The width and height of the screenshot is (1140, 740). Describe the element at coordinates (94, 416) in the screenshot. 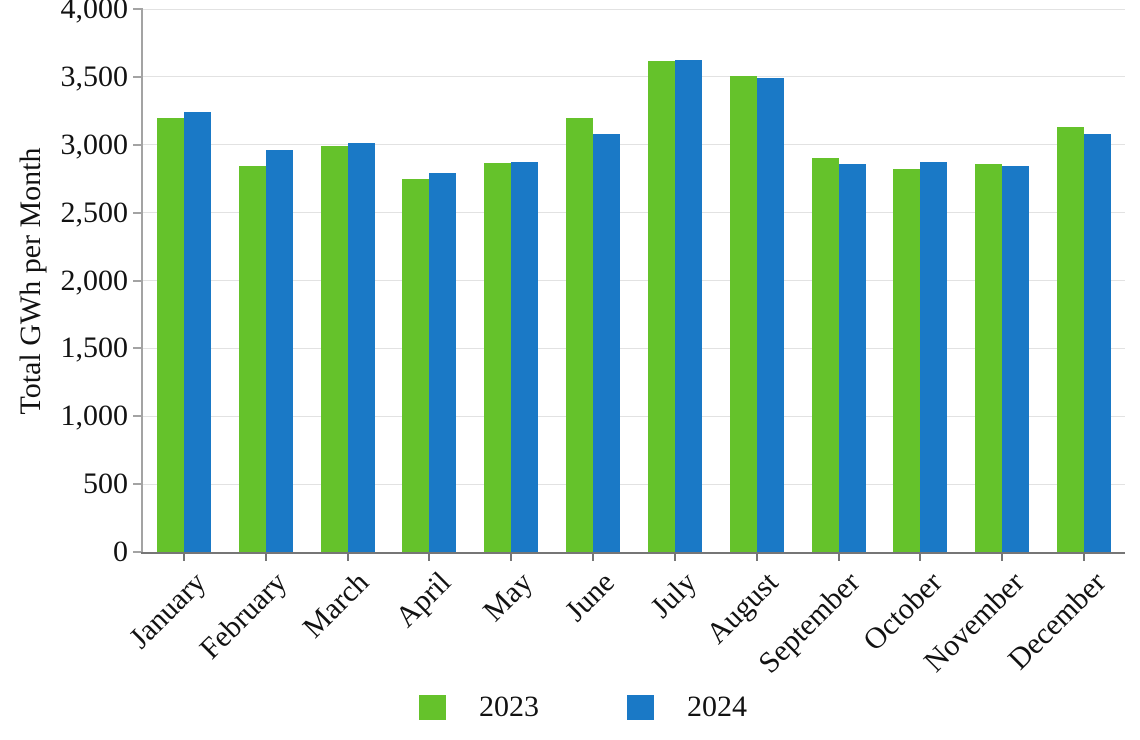

I see `y-tick-label-1000: 1,000` at that location.